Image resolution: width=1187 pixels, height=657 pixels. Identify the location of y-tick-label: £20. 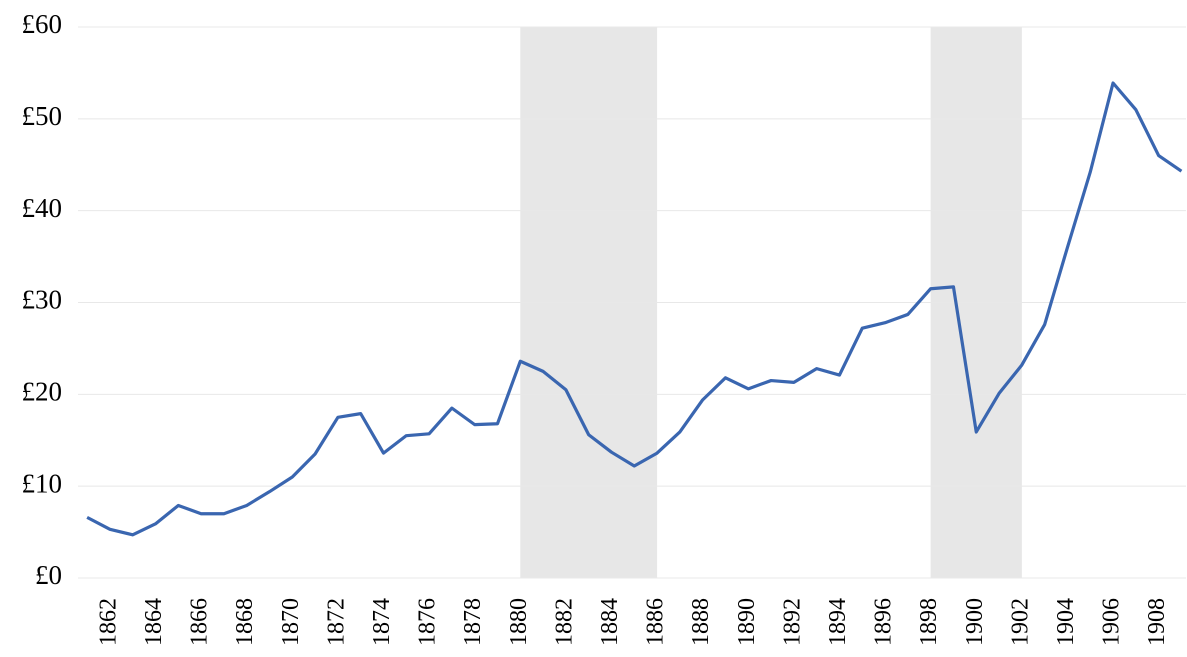
(42, 392).